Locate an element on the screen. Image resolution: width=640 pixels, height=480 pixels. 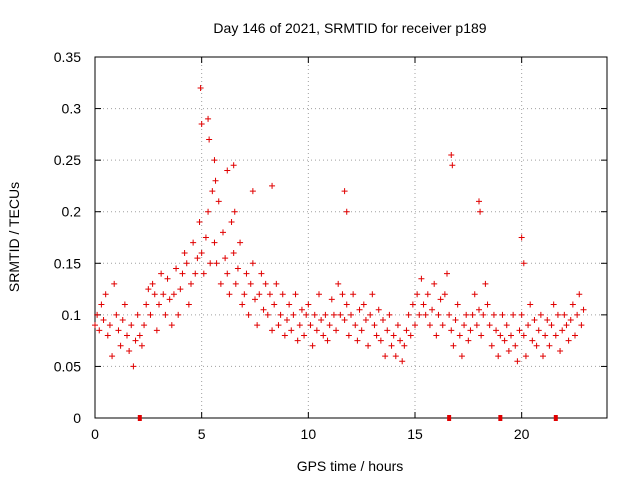
x-axis-label: GPS time / hours is located at coordinates (350, 466).